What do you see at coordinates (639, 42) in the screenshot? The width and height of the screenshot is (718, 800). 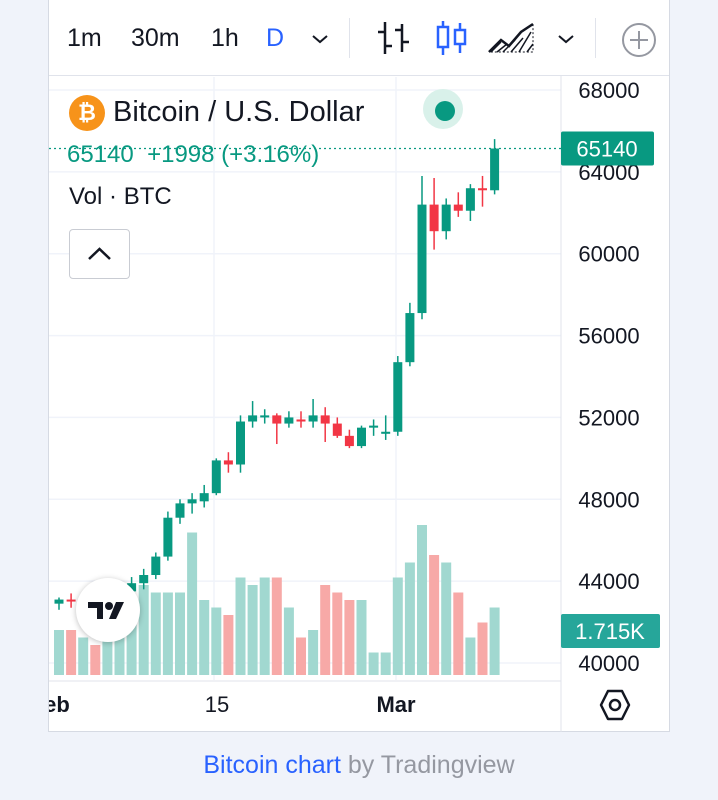 I see `add-plus-icon` at bounding box center [639, 42].